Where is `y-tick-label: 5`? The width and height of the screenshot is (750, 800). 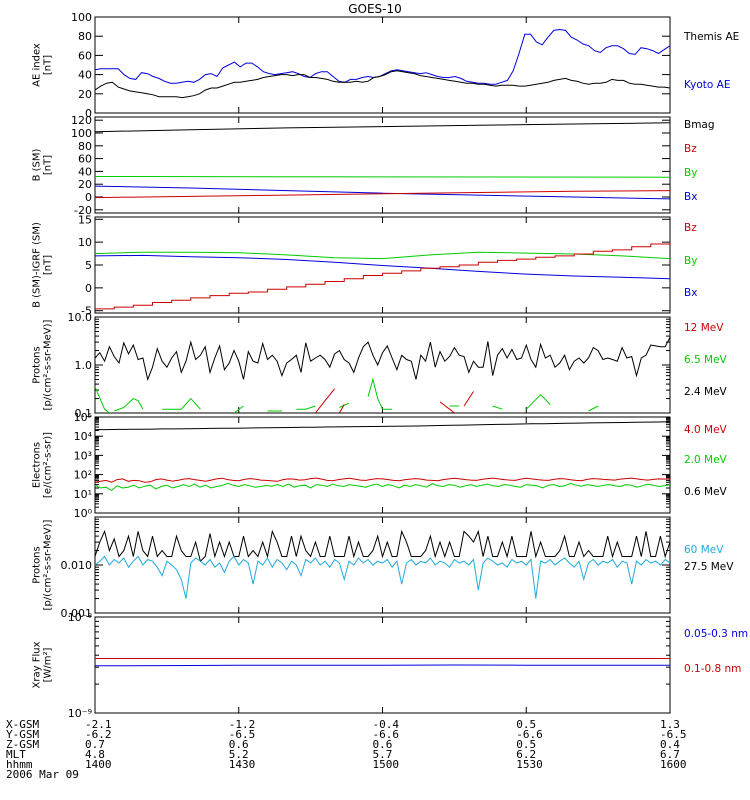
y-tick-label: 5 is located at coordinates (88, 265).